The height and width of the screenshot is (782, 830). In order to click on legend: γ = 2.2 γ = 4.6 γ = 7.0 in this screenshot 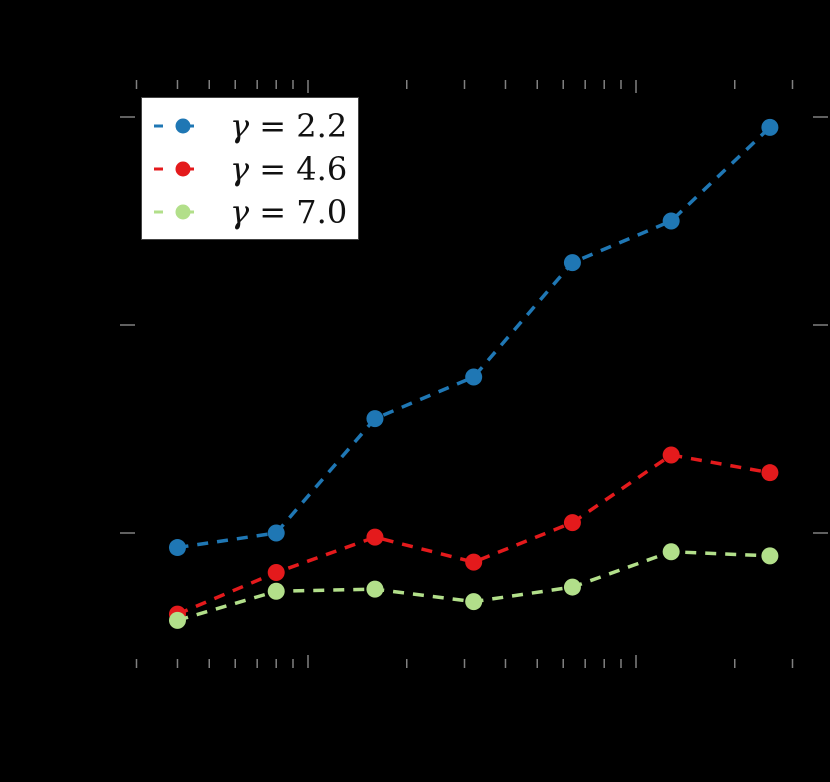, I will do `click(250, 168)`.